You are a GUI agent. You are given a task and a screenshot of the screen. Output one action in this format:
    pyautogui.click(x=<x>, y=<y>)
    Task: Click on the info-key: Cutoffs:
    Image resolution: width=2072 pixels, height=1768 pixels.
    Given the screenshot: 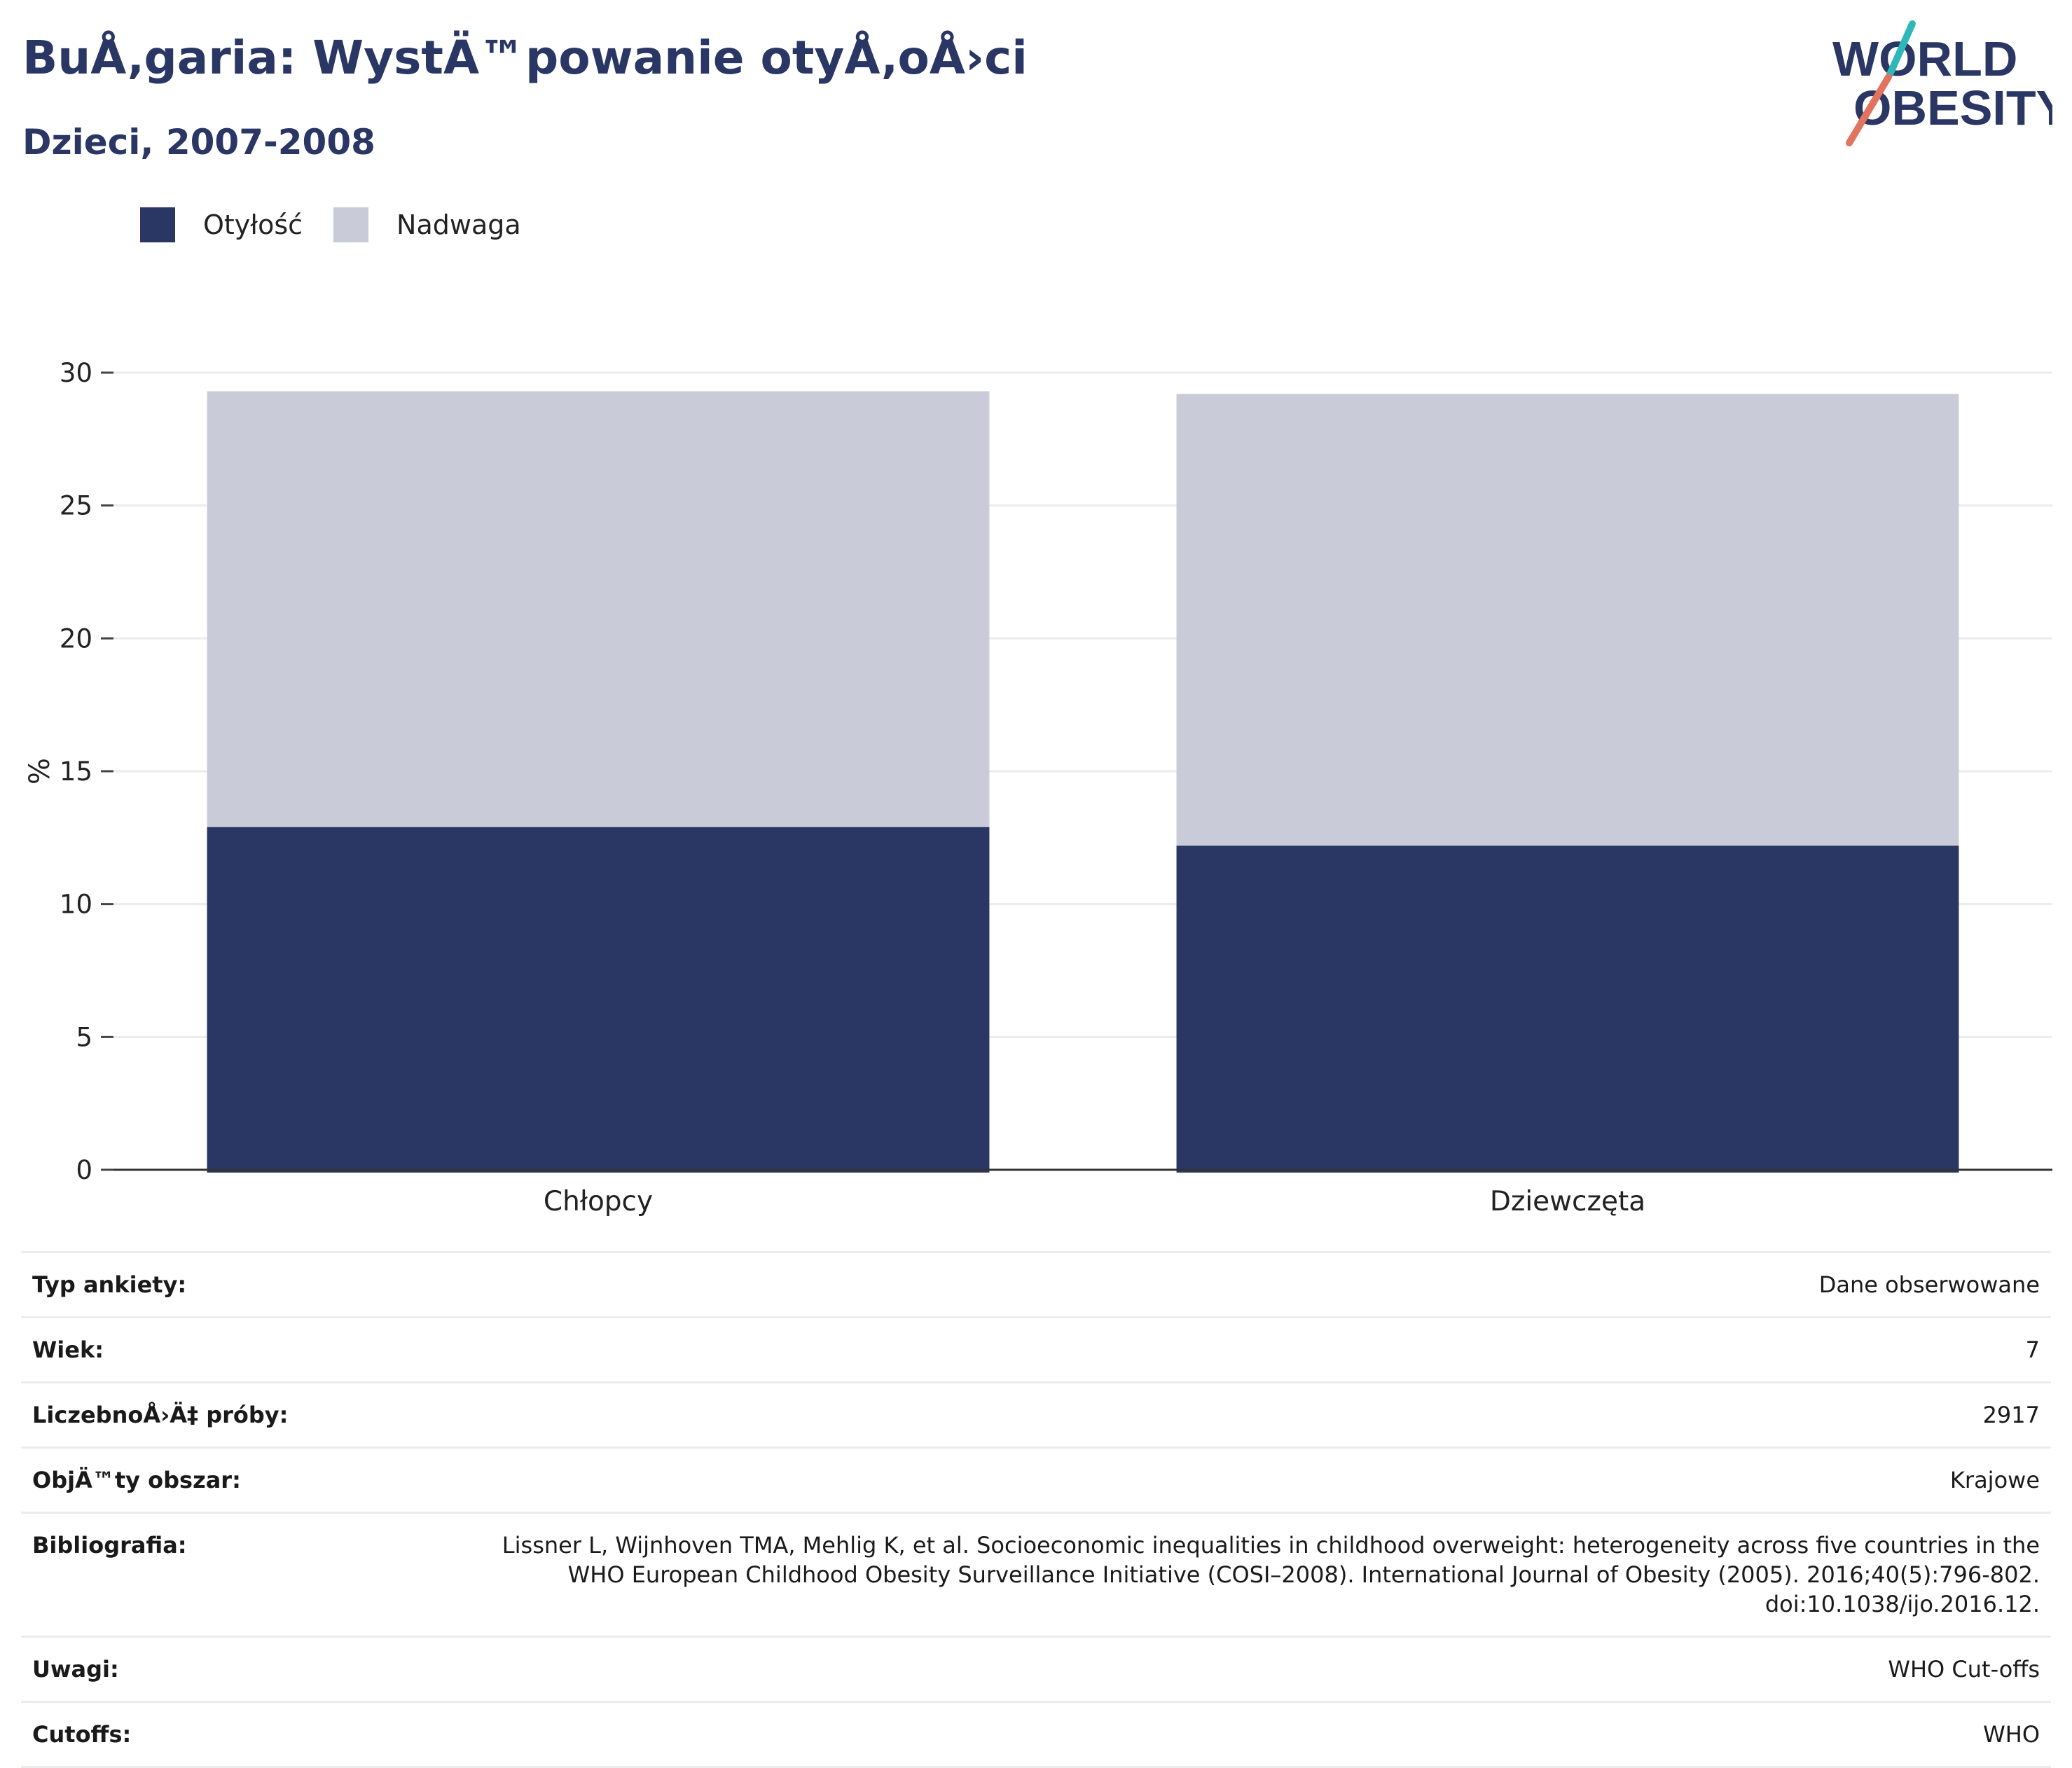 What is the action you would take?
    pyautogui.click(x=82, y=1734)
    